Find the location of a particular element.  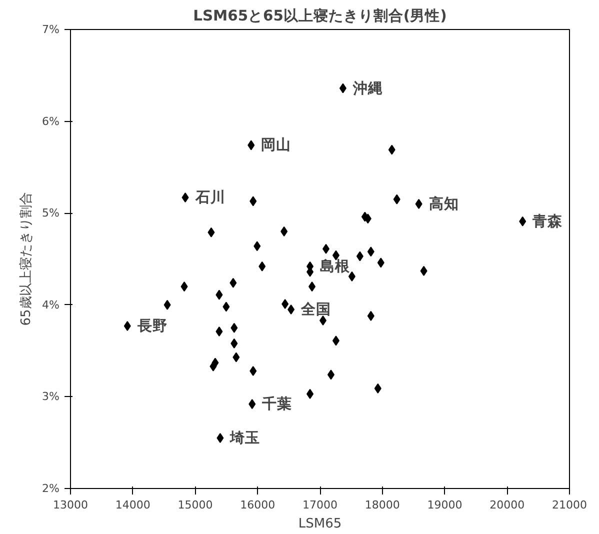

annotation: 千葉 is located at coordinates (276, 404).